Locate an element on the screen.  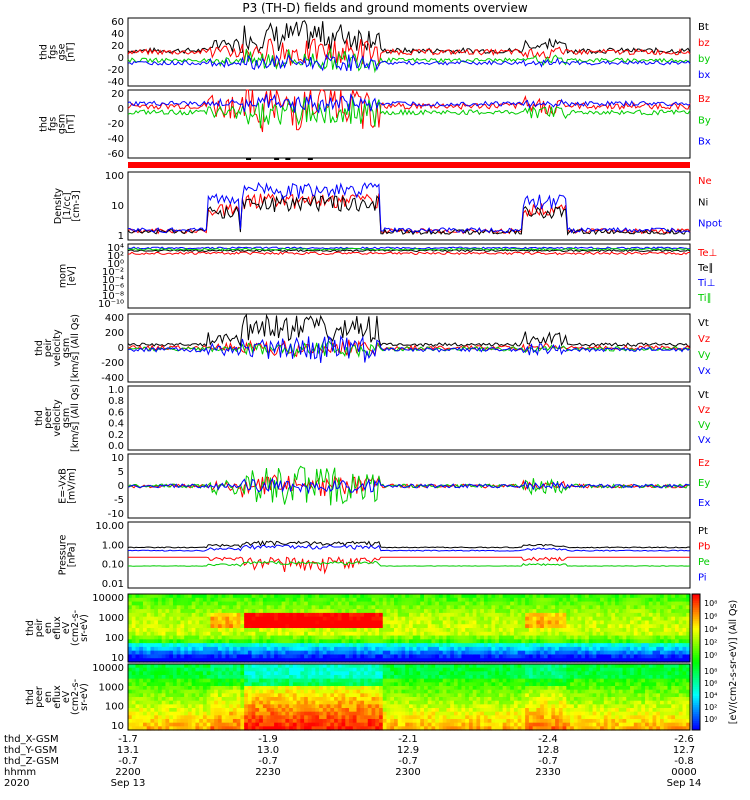
legend-entry: Vz is located at coordinates (704, 410).